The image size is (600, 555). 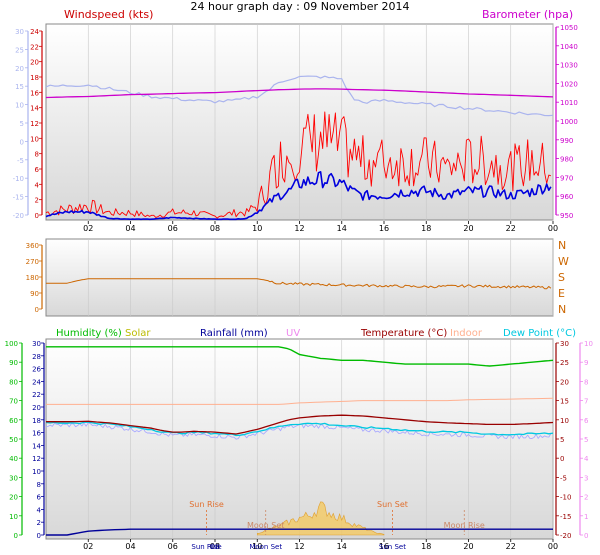 What do you see at coordinates (569, 47) in the screenshot?
I see `baro-axis-tick-label: 1040` at bounding box center [569, 47].